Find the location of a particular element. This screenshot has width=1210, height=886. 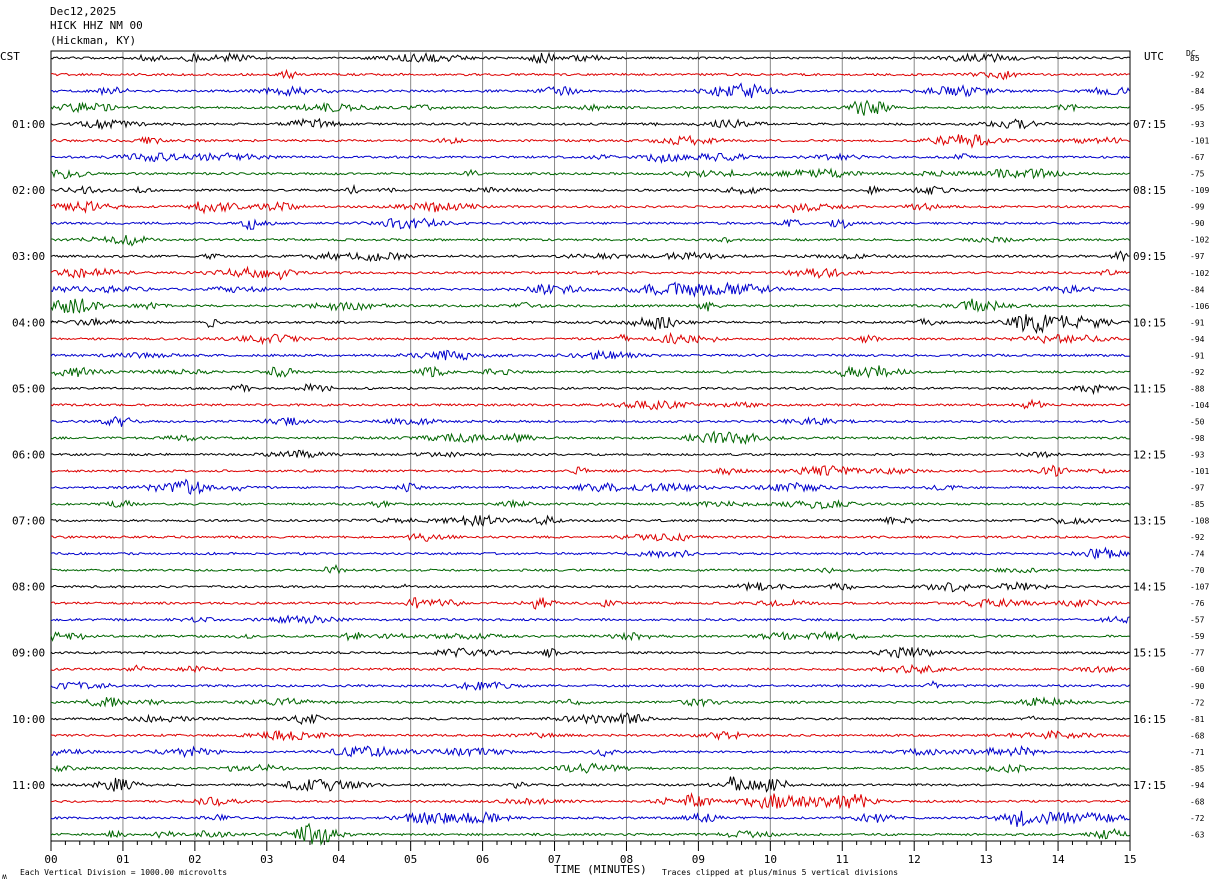

plot-date: Dec12,2025 is located at coordinates (83, 11).